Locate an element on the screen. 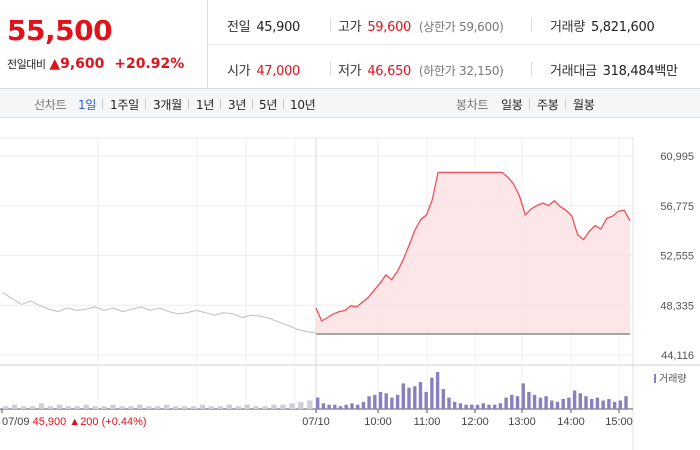  x-tick-label: 10:00 is located at coordinates (378, 422).